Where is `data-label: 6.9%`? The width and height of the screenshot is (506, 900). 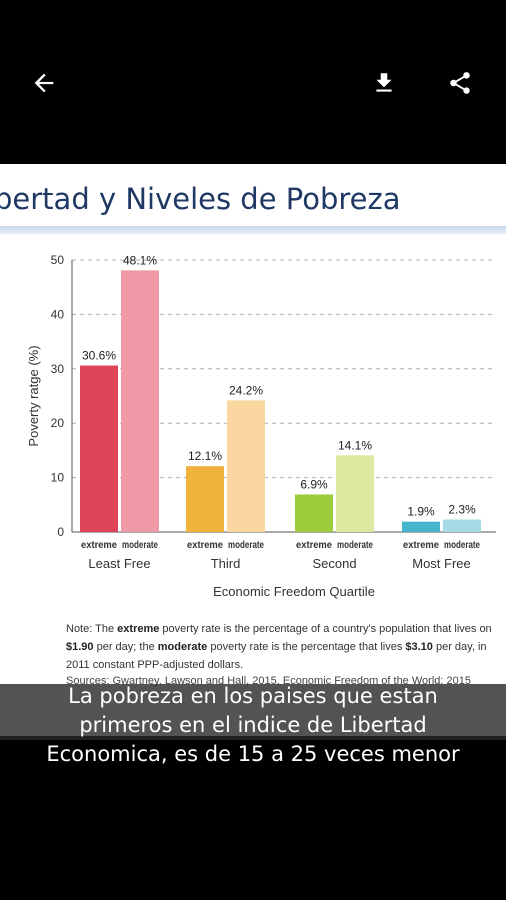
data-label: 6.9% is located at coordinates (314, 484).